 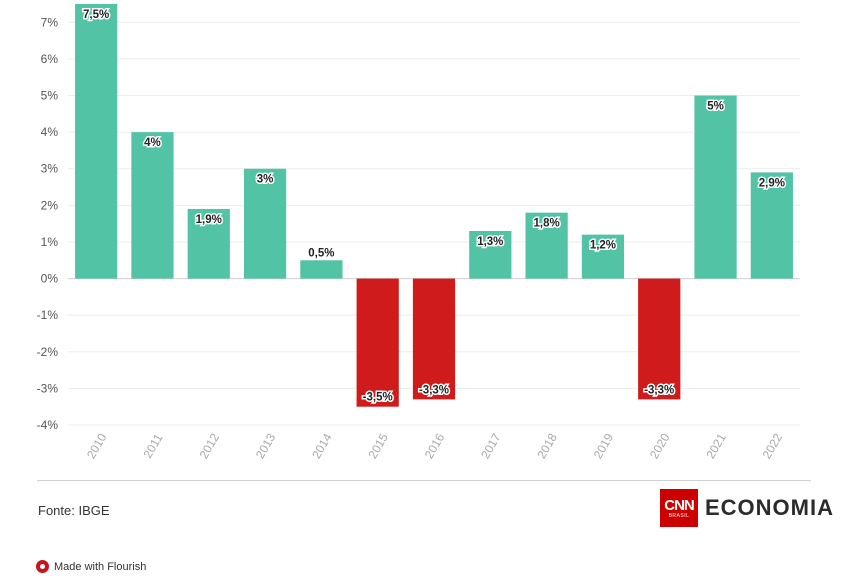 I want to click on flourish-icon, so click(x=42, y=566).